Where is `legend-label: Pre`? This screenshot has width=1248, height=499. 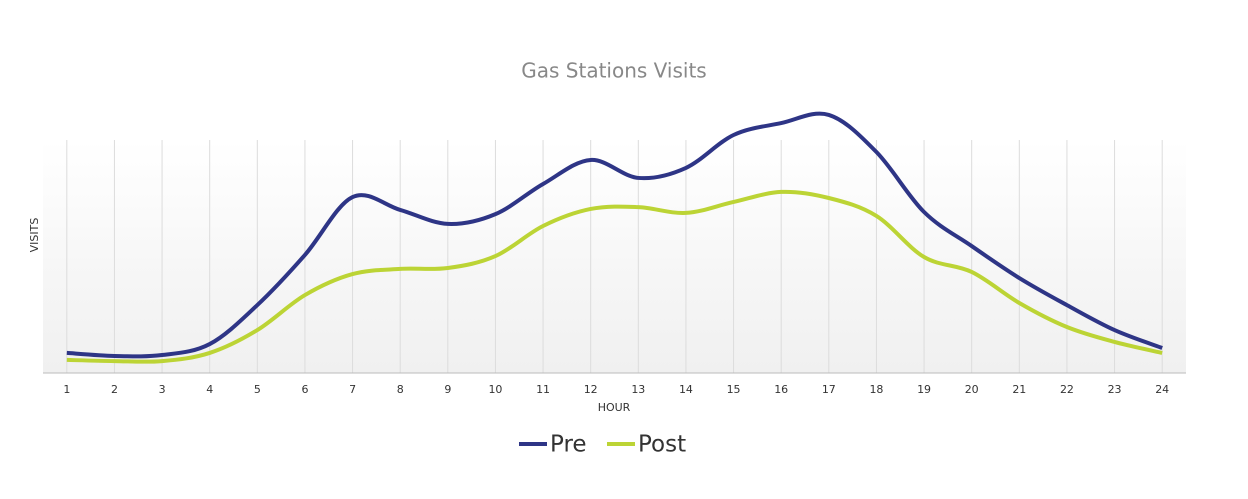 legend-label: Pre is located at coordinates (568, 445).